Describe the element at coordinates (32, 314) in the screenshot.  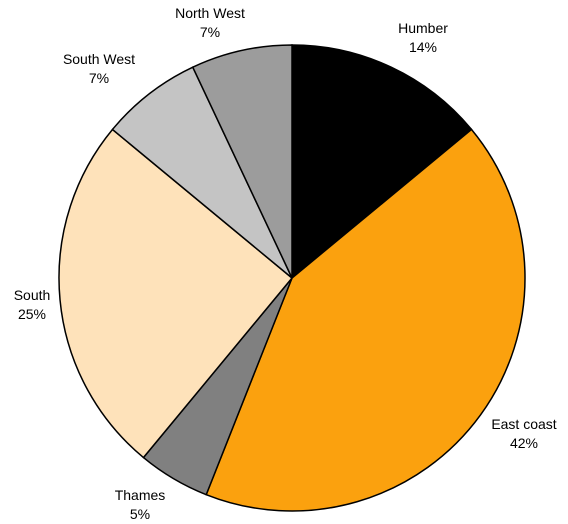
I see `value-label-south: 25%` at that location.